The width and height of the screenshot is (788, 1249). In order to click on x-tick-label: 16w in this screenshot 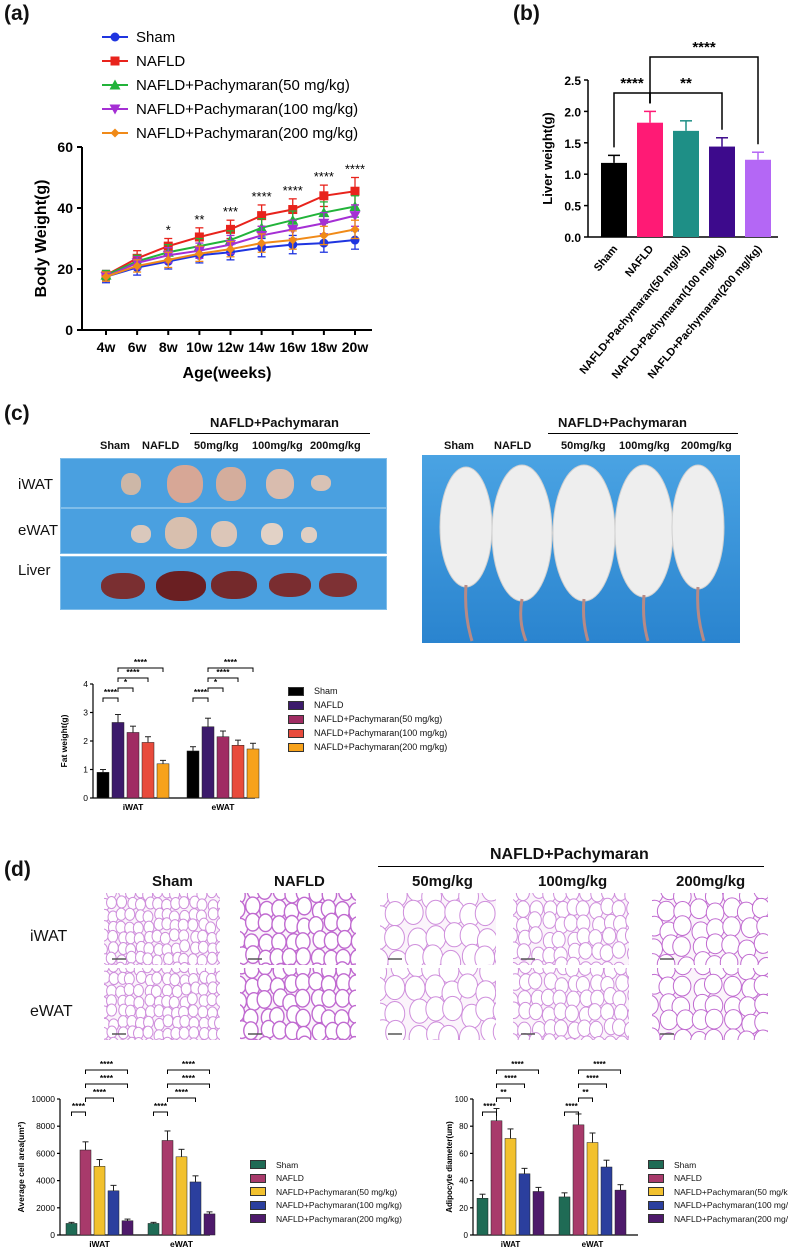, I will do `click(293, 347)`.